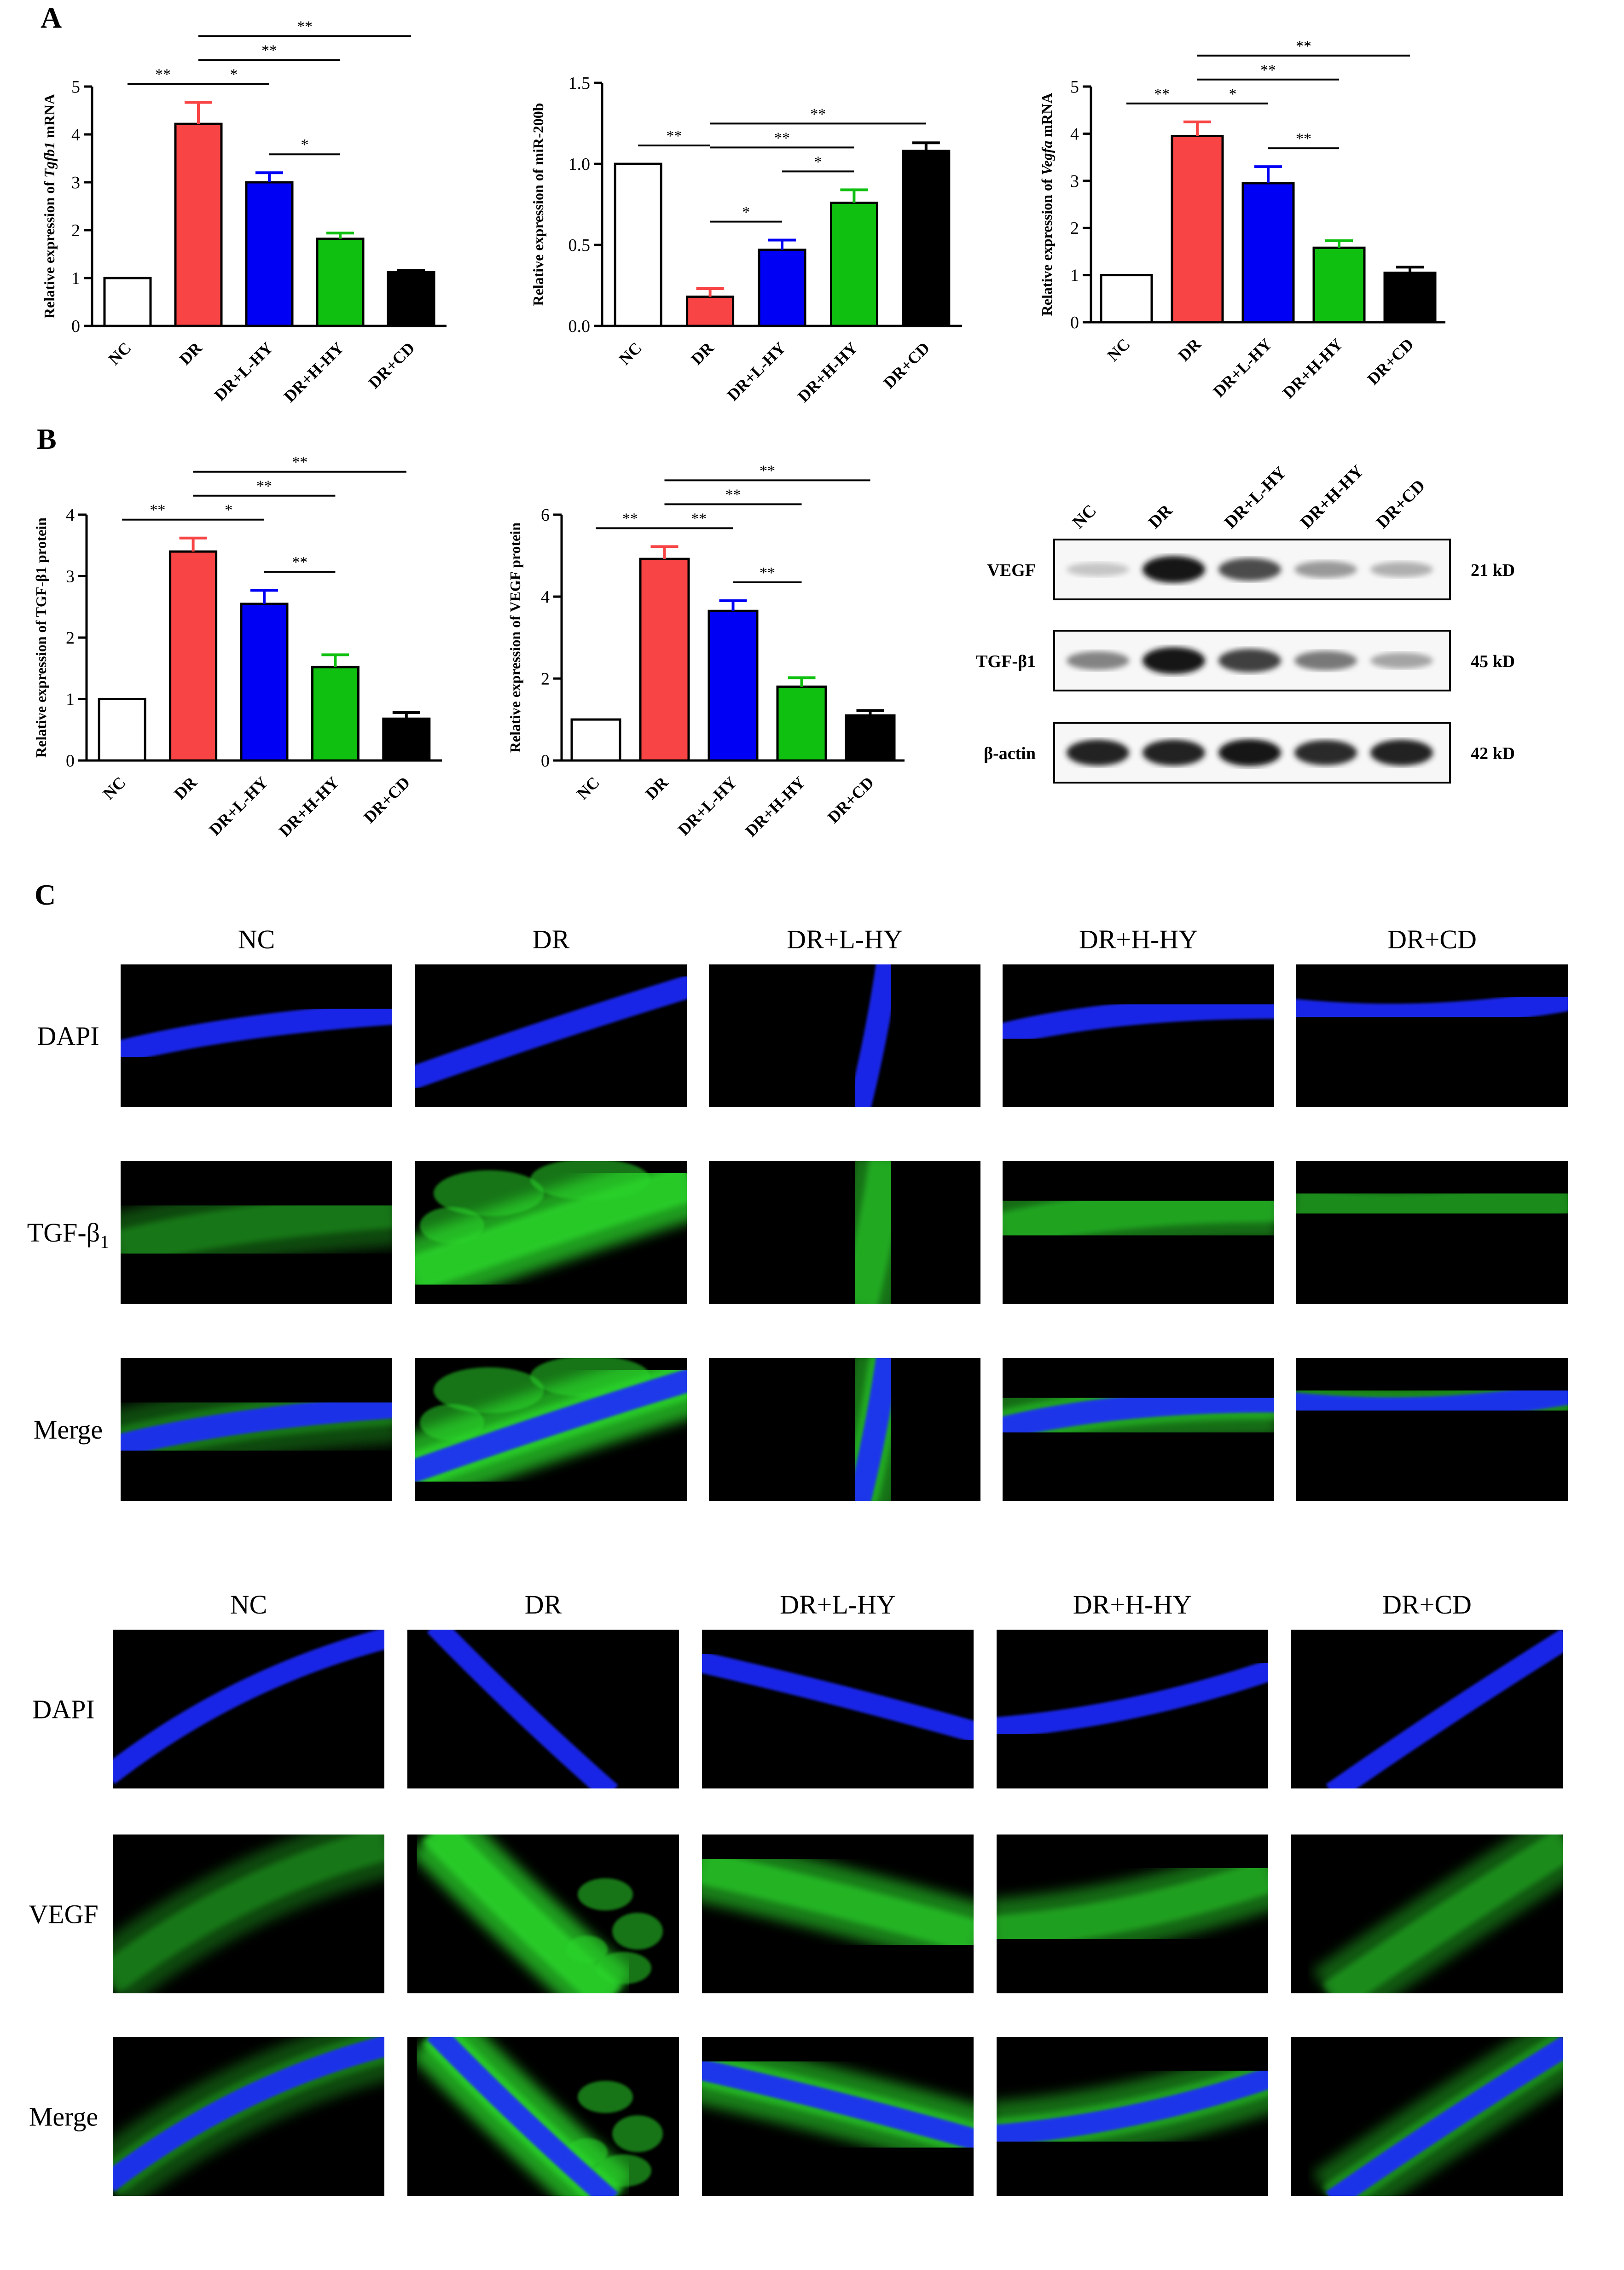  What do you see at coordinates (1138, 939) in the screenshot?
I see `if-column-header: DR+H-HY` at bounding box center [1138, 939].